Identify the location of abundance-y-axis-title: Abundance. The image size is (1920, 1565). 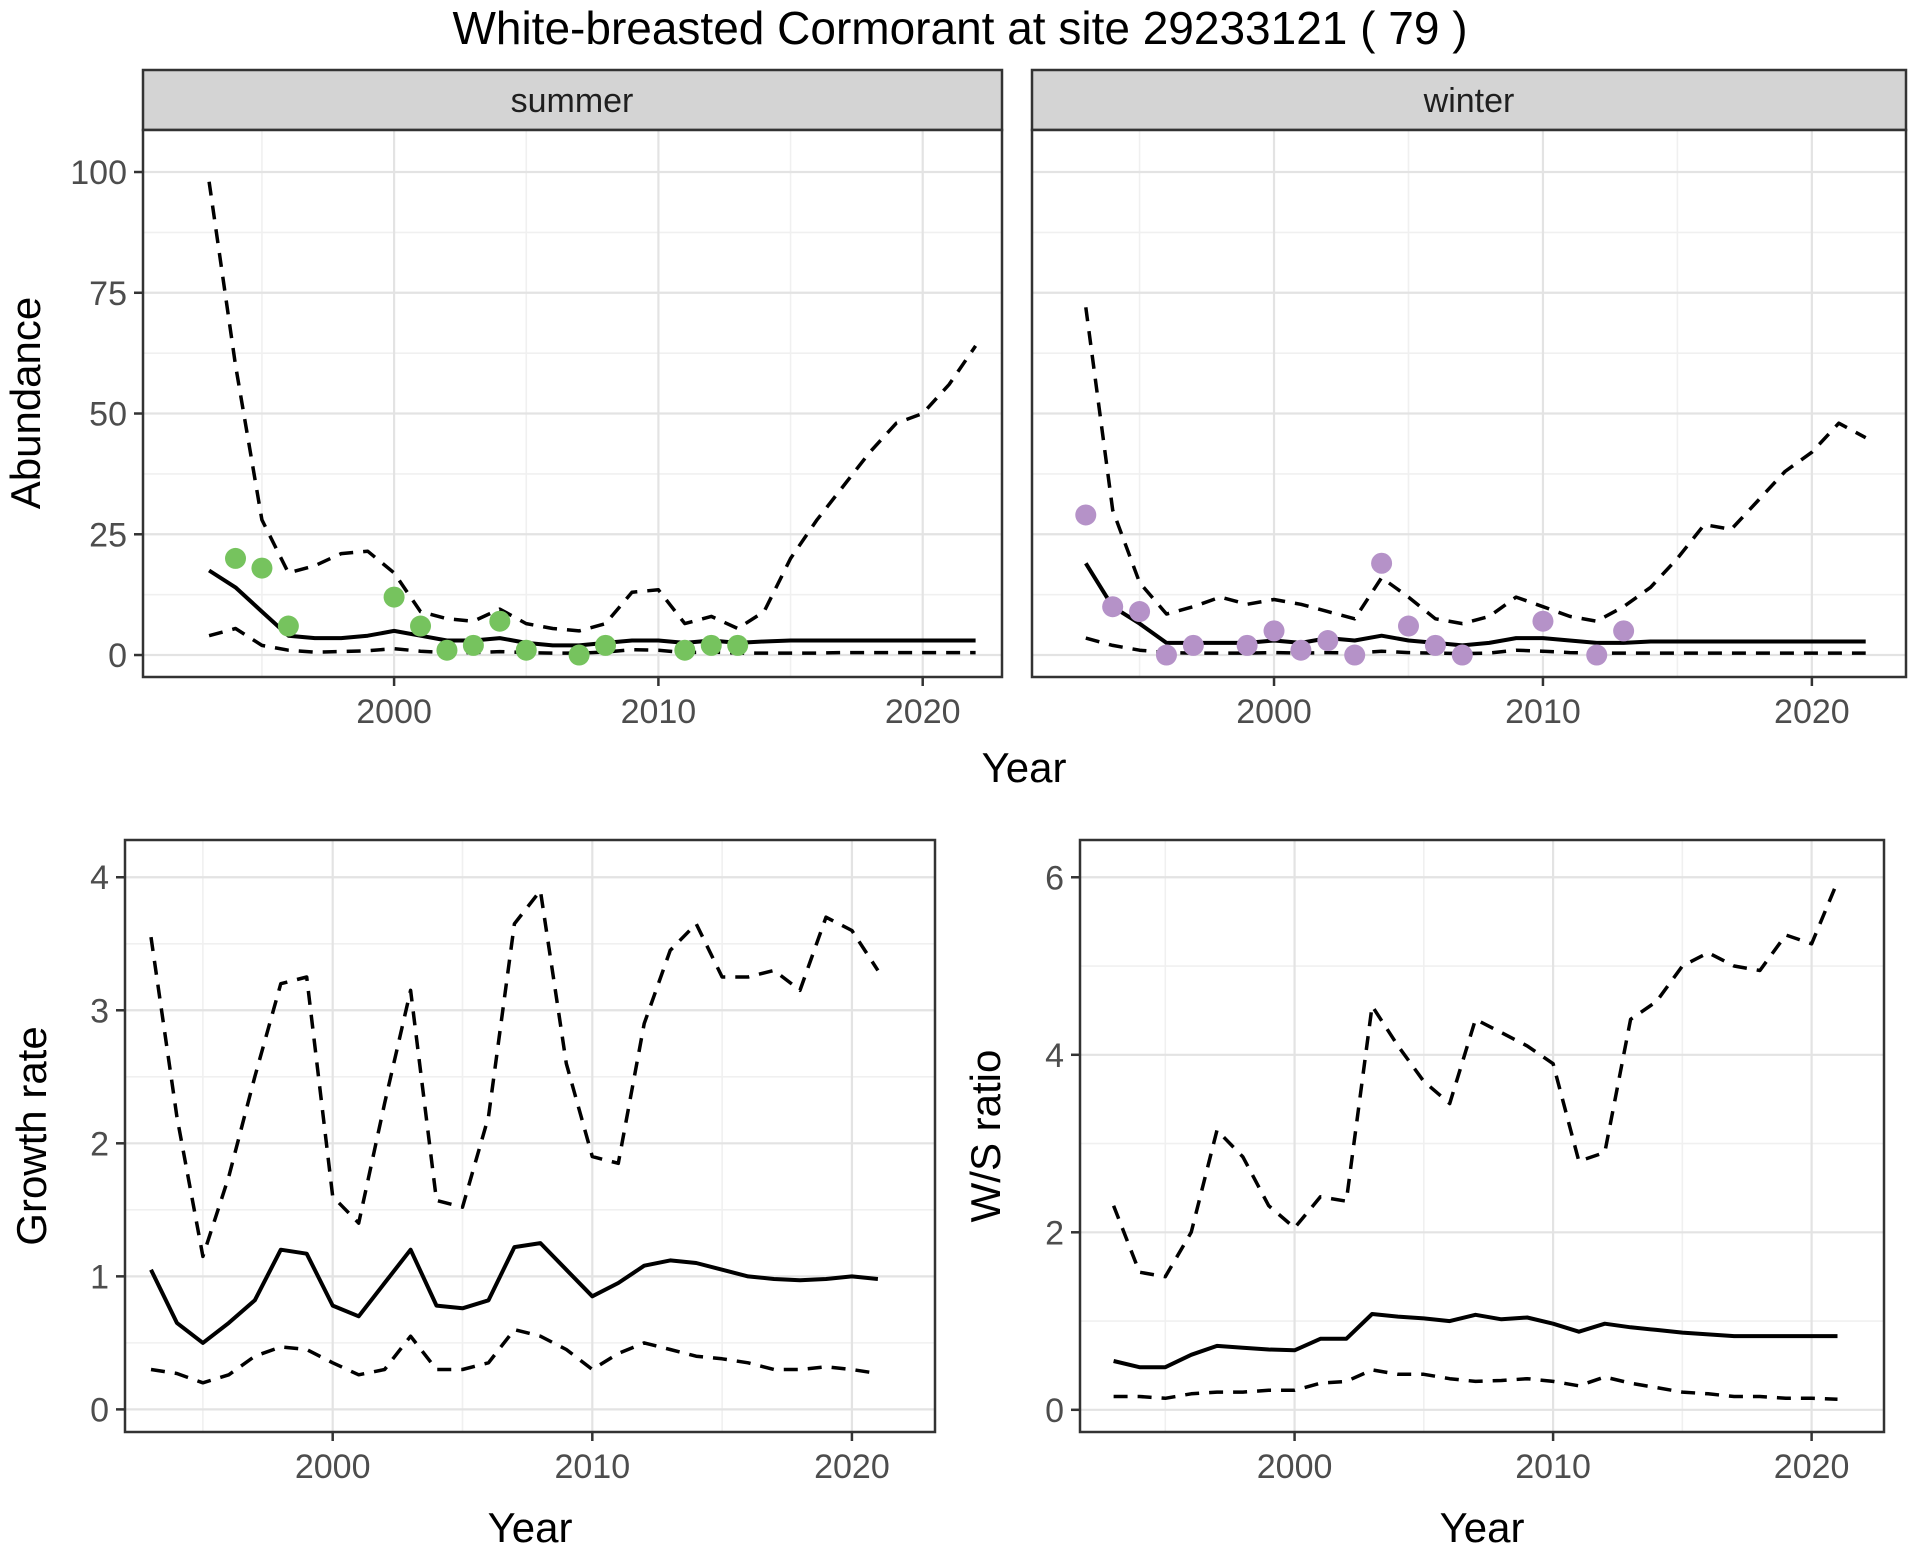
(25, 403).